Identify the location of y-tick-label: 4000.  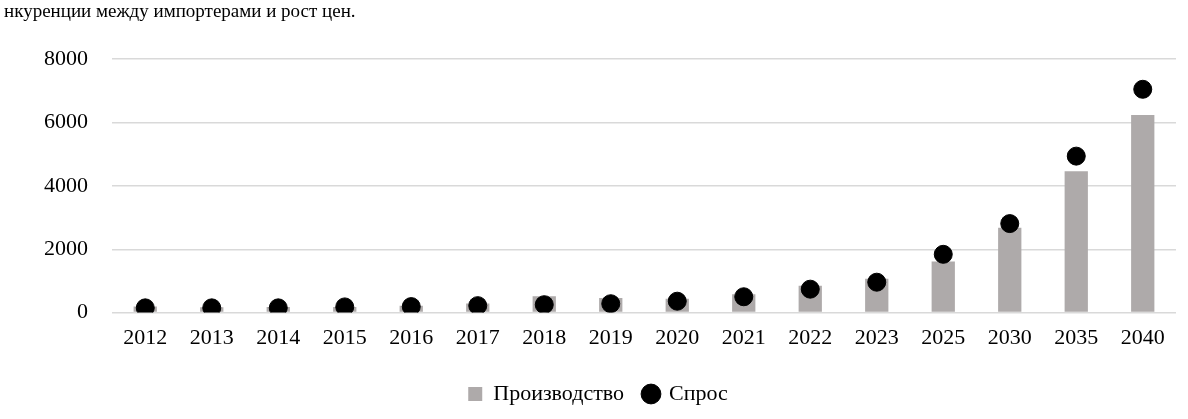
(66, 184).